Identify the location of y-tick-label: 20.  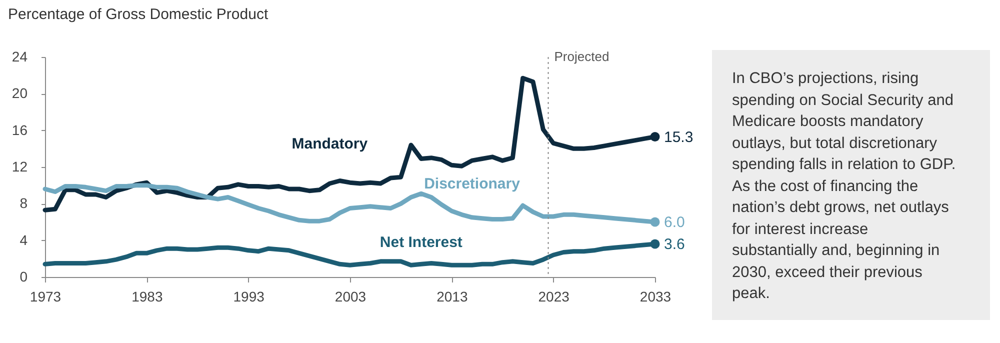
(20, 93).